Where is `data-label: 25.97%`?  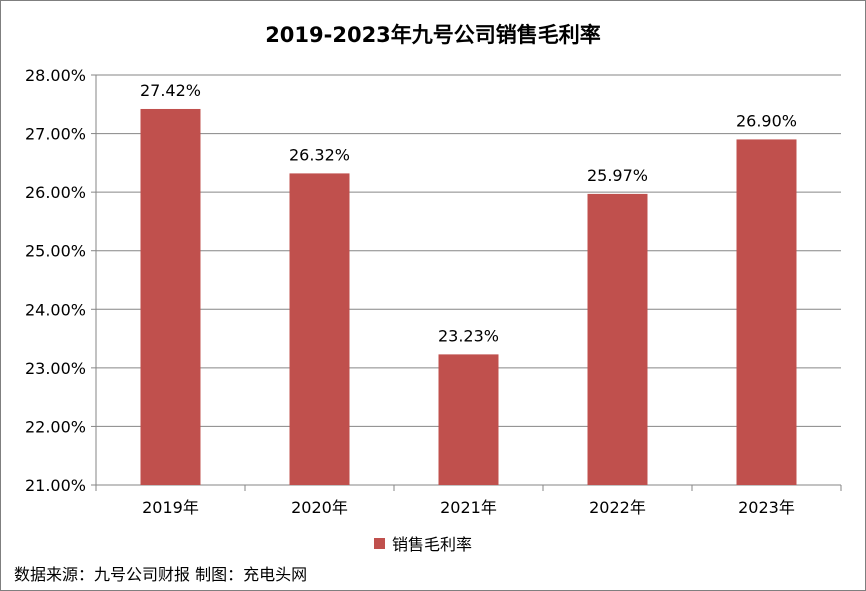
data-label: 25.97% is located at coordinates (617, 175).